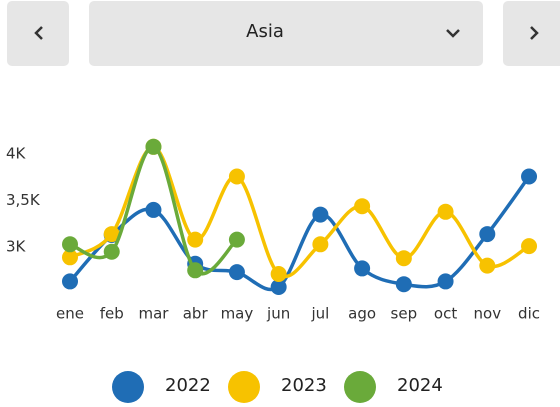 This screenshot has height=407, width=560. What do you see at coordinates (529, 314) in the screenshot?
I see `x-tick-label: dic` at bounding box center [529, 314].